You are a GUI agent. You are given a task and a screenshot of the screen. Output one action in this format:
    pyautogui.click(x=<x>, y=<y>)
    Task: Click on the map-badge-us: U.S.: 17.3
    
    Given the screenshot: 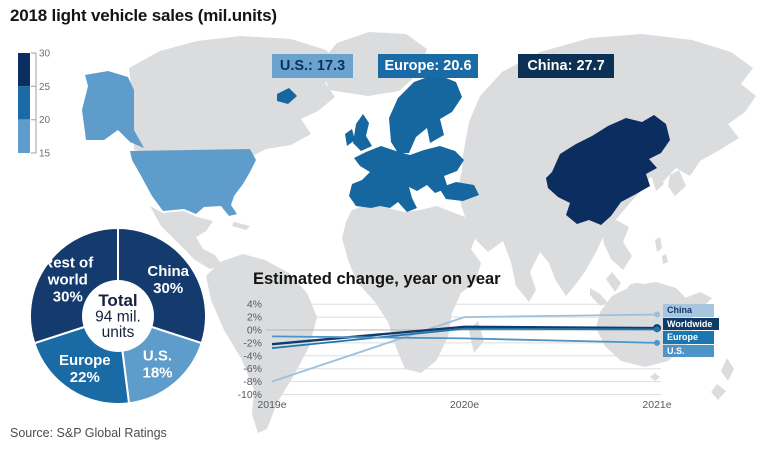 What is the action you would take?
    pyautogui.click(x=312, y=66)
    